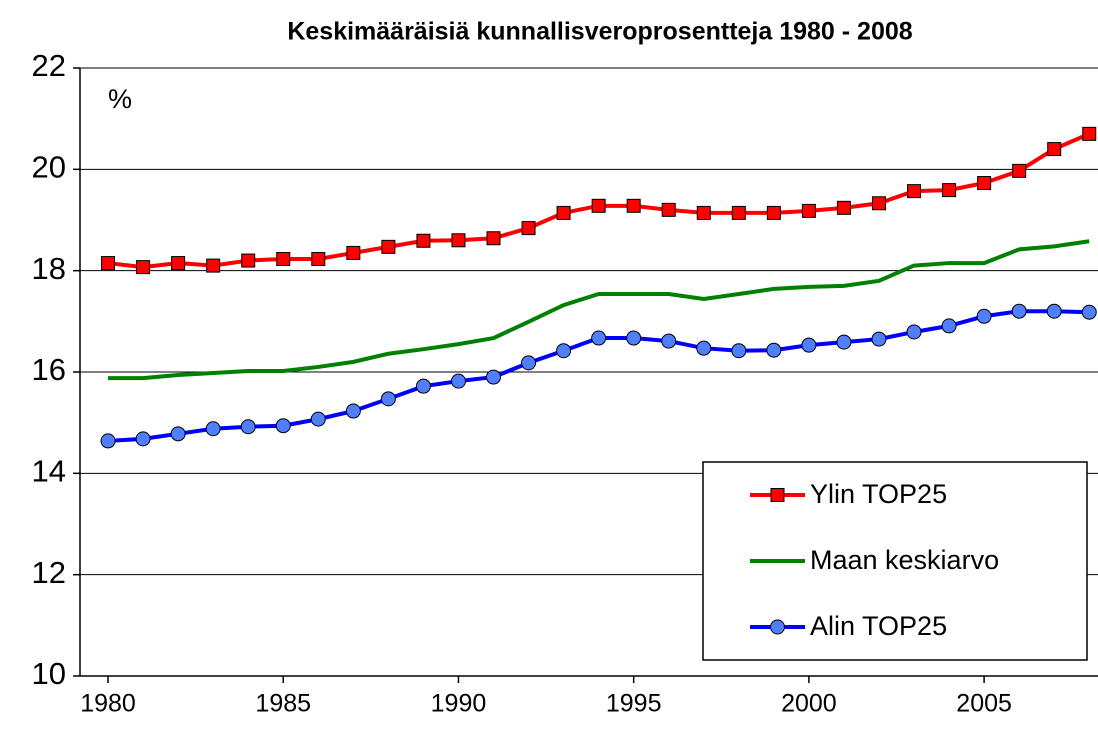 Image resolution: width=1098 pixels, height=736 pixels. Describe the element at coordinates (904, 560) in the screenshot. I see `legend-label: Maan keskiarvo` at that location.